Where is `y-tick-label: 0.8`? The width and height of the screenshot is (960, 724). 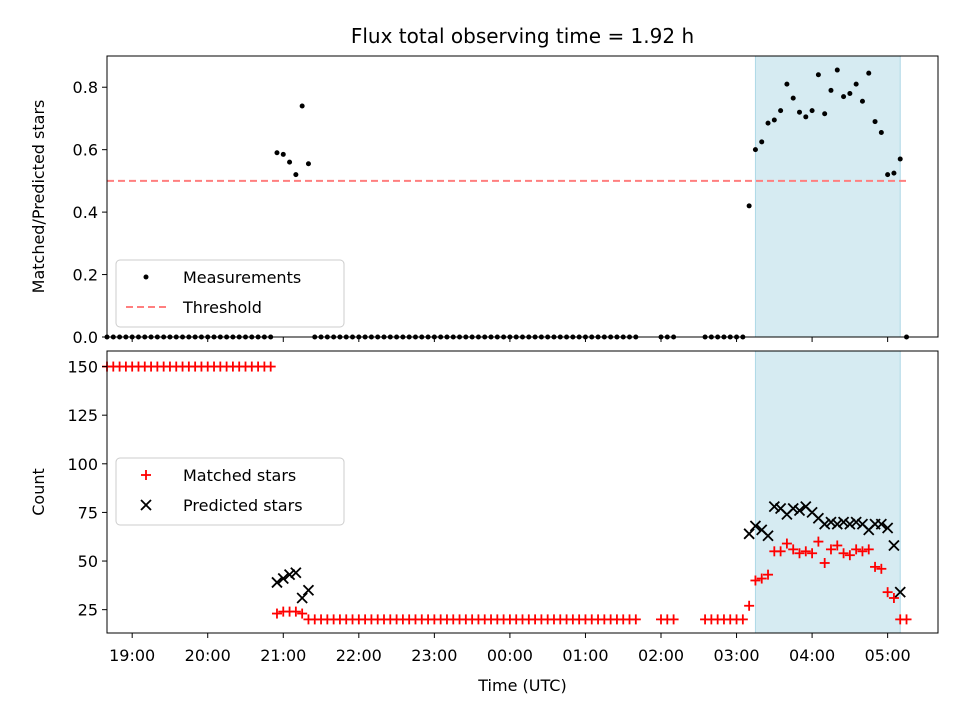
y-tick-label: 0.8 is located at coordinates (85, 87).